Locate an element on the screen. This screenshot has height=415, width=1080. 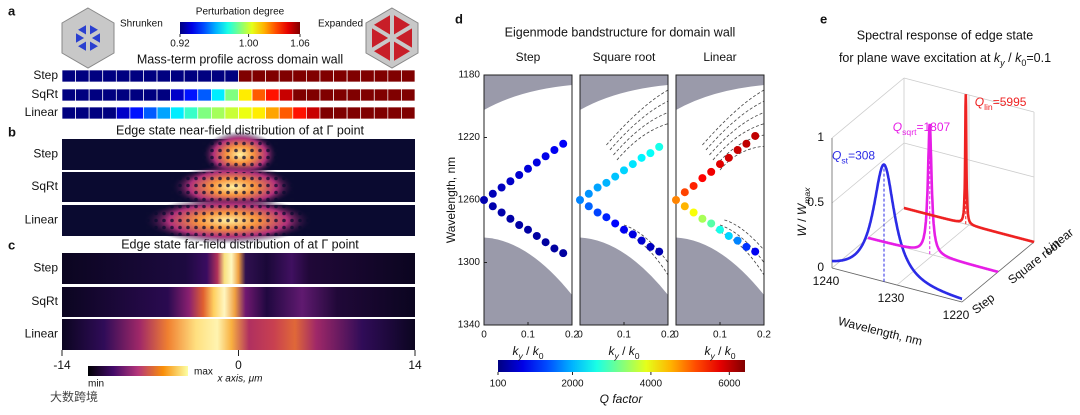
q-label: Qst=308 is located at coordinates (853, 157).